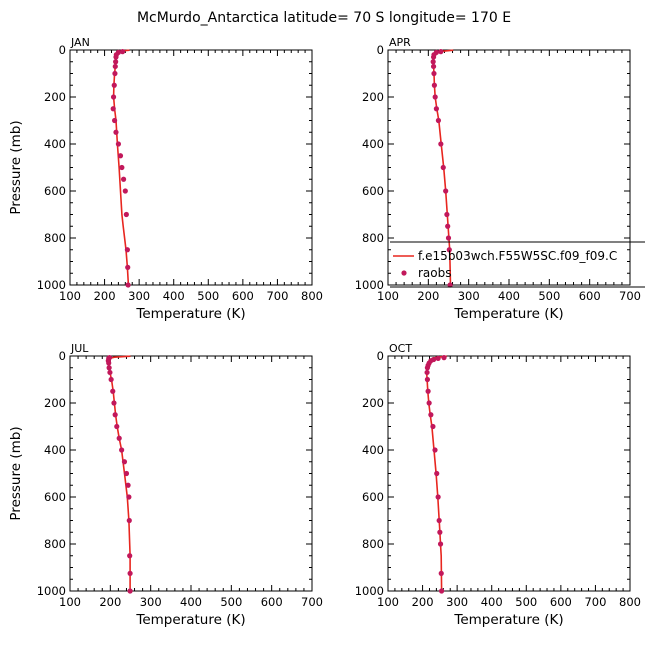 This screenshot has height=648, width=648. Describe the element at coordinates (435, 273) in the screenshot. I see `legend-raobs-label: raobs` at that location.